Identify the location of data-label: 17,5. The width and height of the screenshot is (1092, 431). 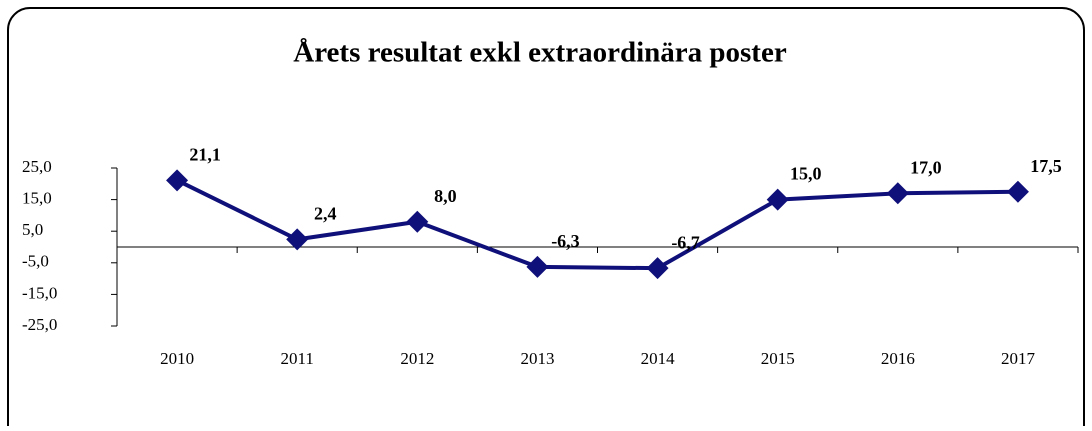
(1046, 166).